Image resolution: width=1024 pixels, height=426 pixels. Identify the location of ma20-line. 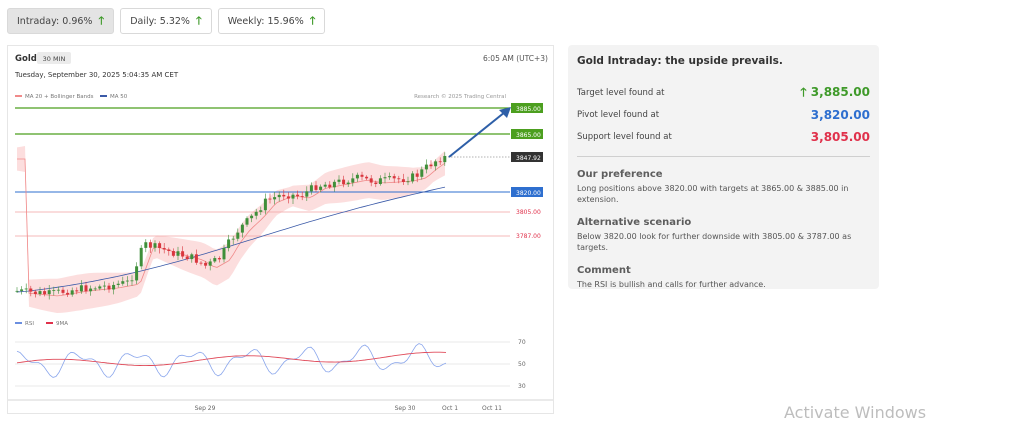
(231, 227).